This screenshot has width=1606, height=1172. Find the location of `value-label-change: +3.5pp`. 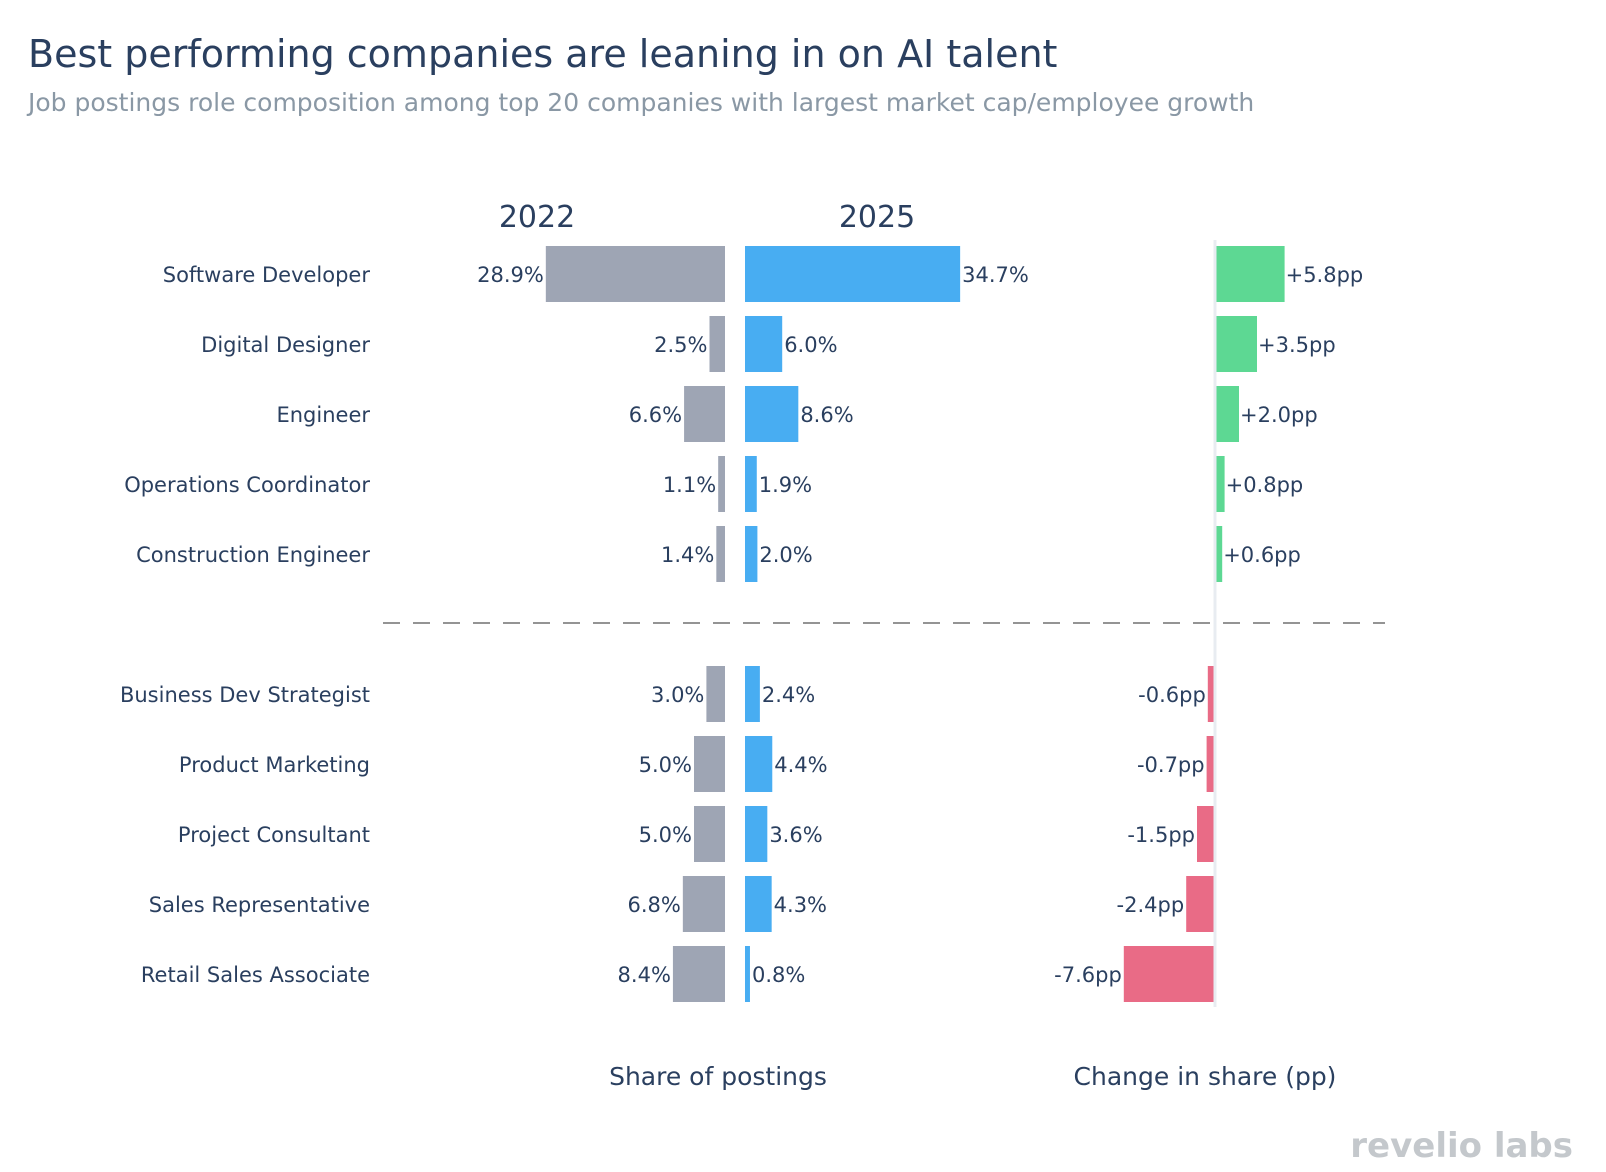

value-label-change: +3.5pp is located at coordinates (1297, 345).